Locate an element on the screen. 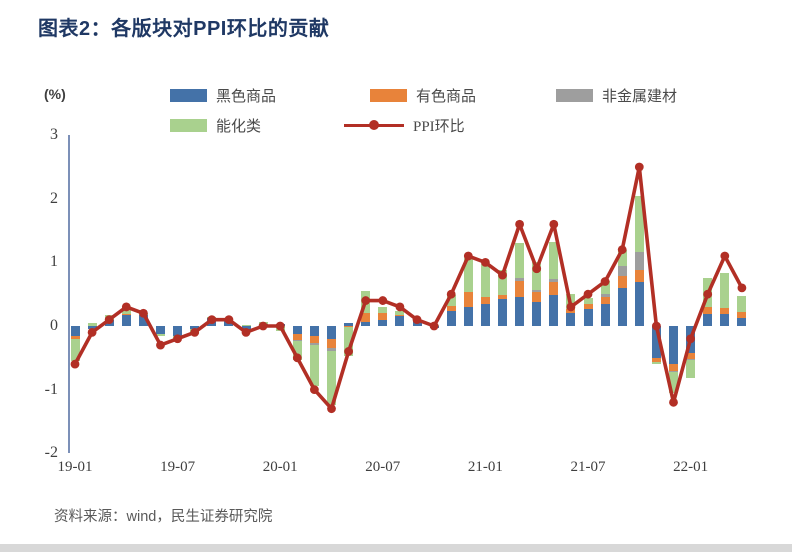 The width and height of the screenshot is (792, 552). x-tick-label: 22-01 is located at coordinates (691, 467).